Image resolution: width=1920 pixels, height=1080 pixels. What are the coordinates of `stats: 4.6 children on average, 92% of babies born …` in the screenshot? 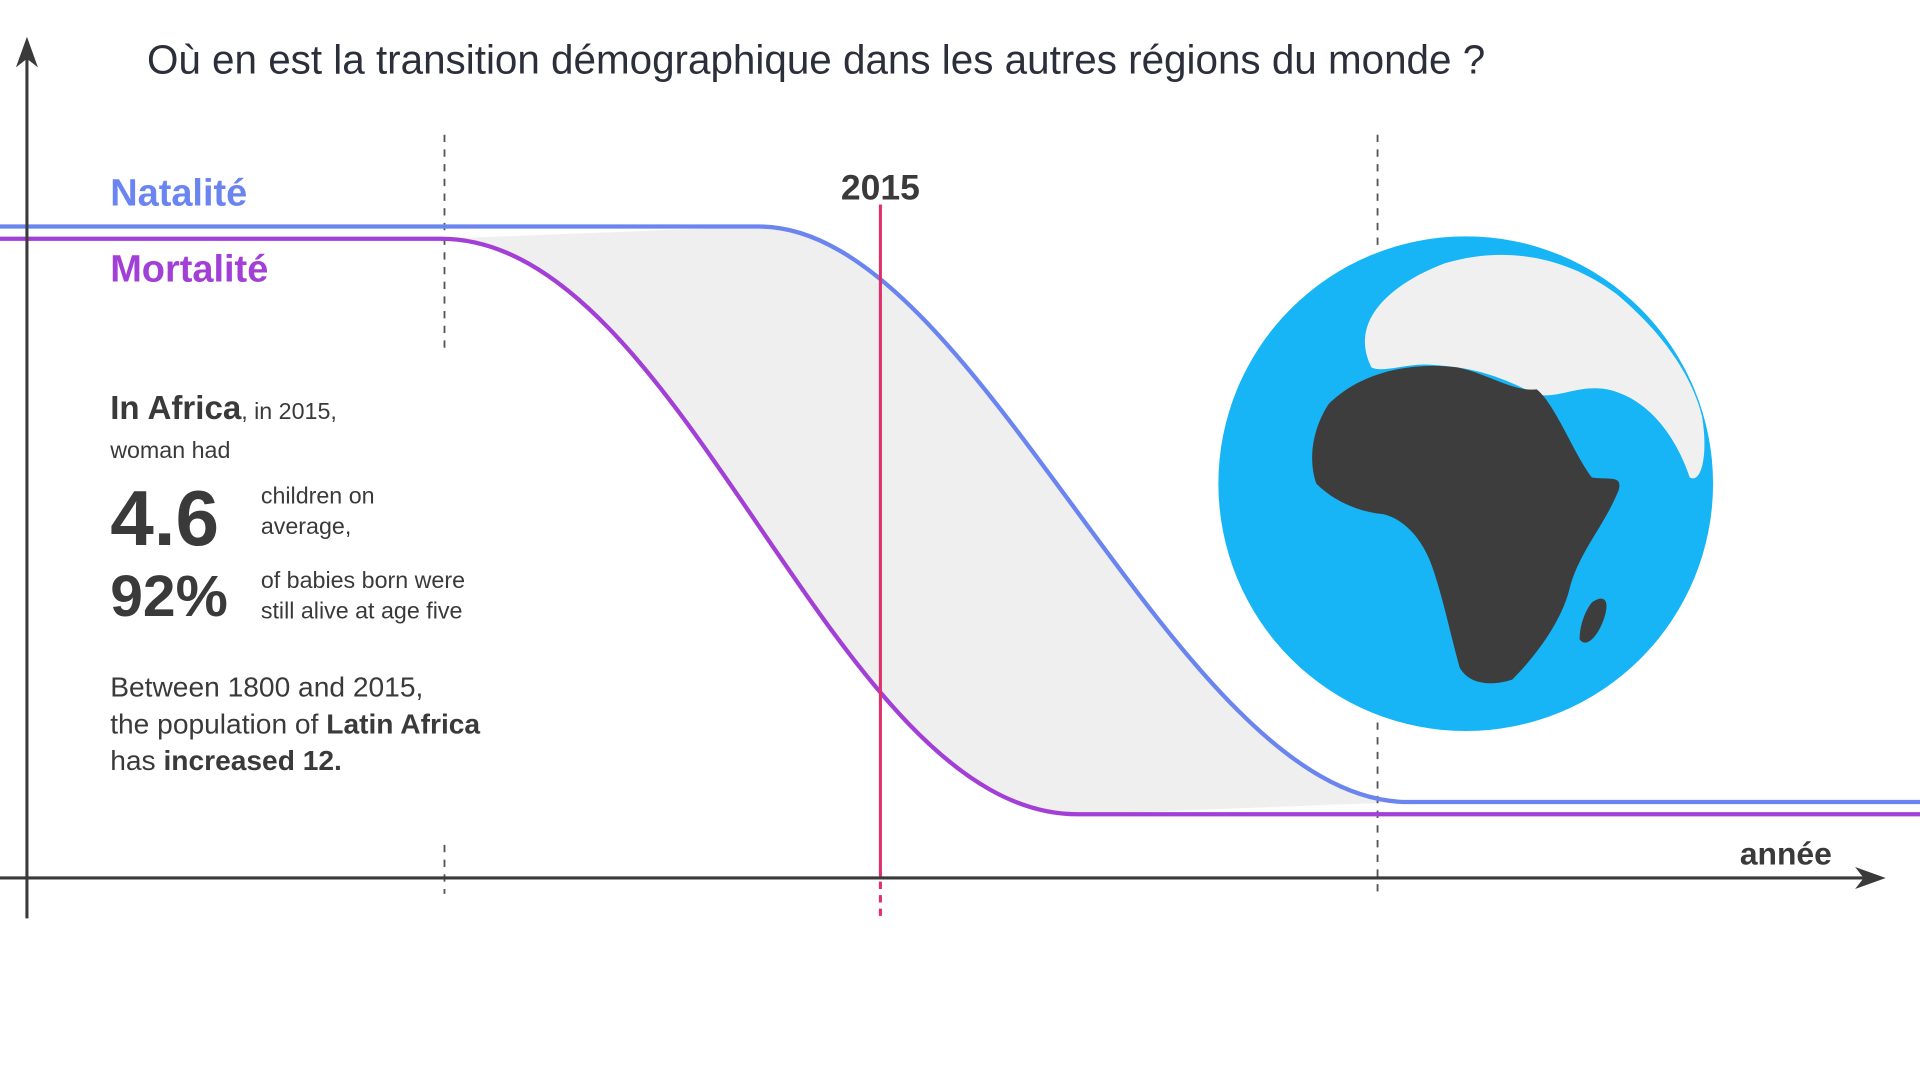 It's located at (287, 551).